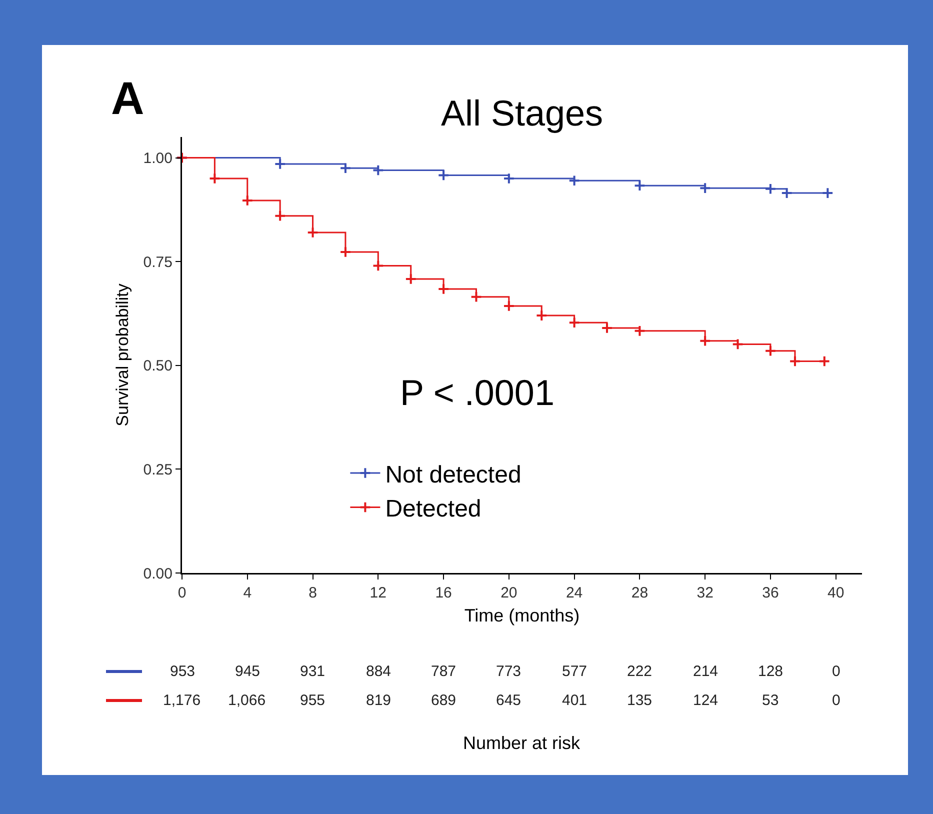 The height and width of the screenshot is (814, 933). I want to click on x-tick-label: 32, so click(705, 593).